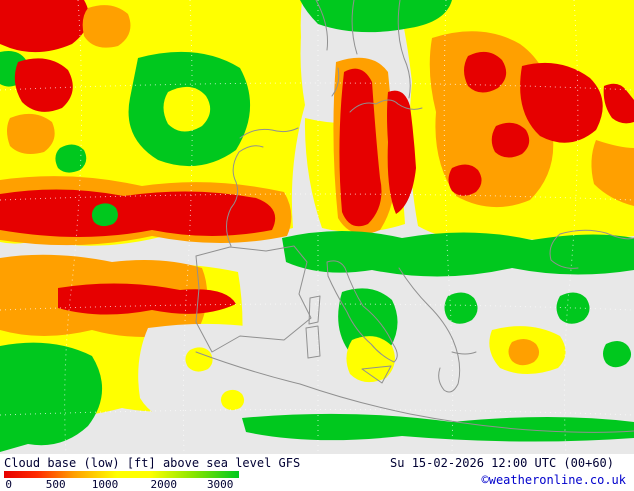 This screenshot has width=634, height=491. Describe the element at coordinates (51, 397) in the screenshot. I see `region-green-southwest-corner` at that location.